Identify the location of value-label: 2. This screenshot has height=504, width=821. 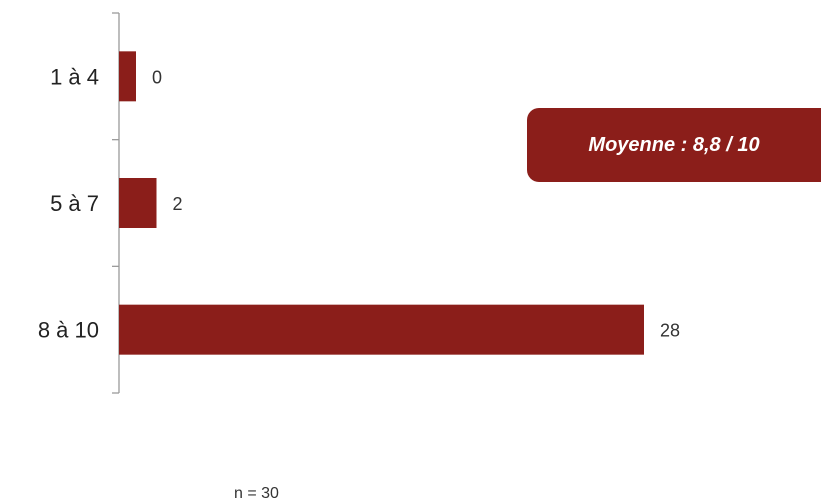
(178, 204).